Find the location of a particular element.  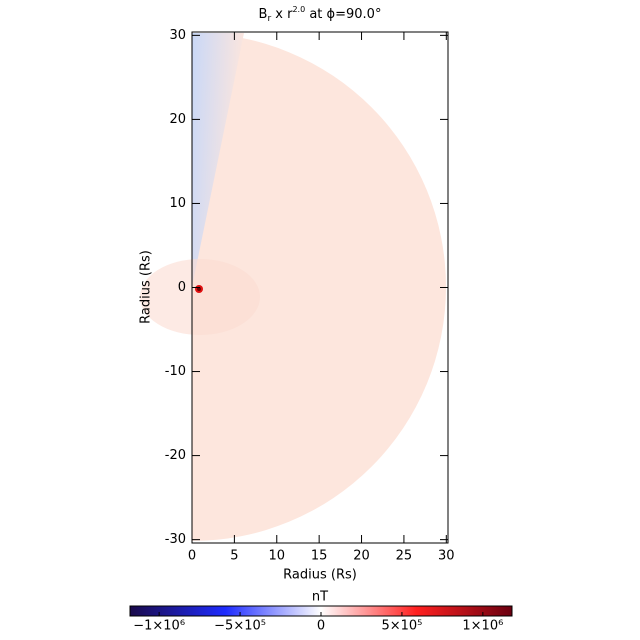

x-tick-label: 5 is located at coordinates (234, 556).